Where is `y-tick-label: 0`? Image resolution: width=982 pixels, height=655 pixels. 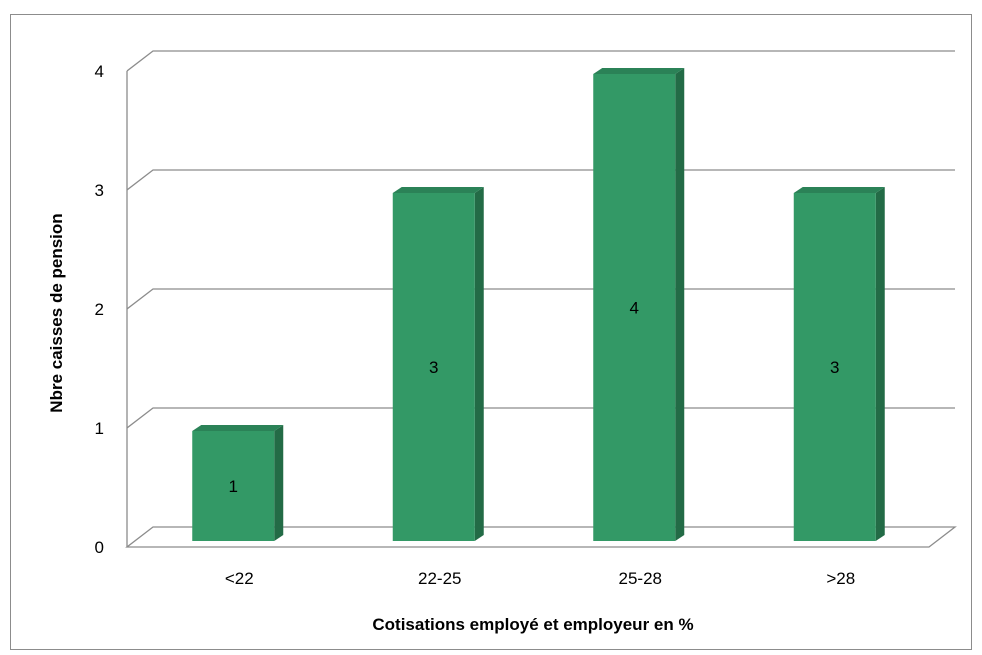 y-tick-label: 0 is located at coordinates (99, 547).